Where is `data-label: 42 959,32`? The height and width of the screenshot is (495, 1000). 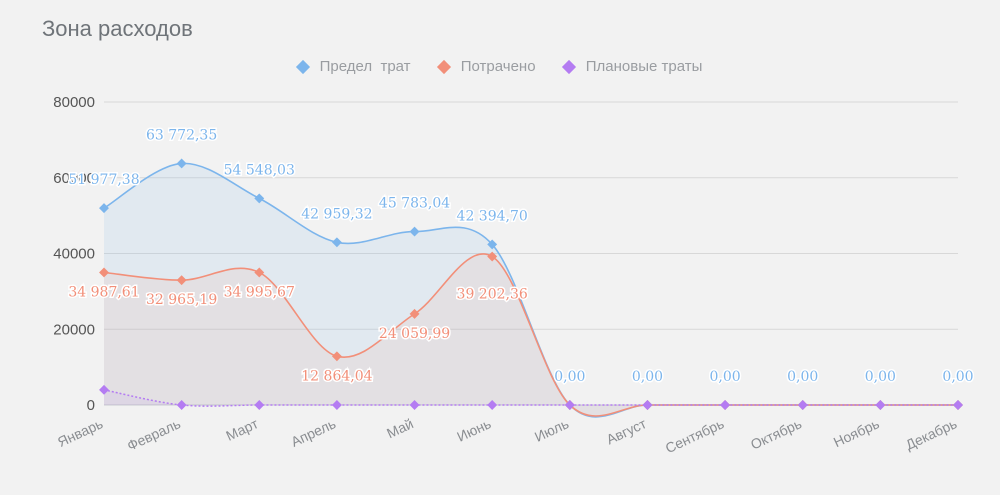 data-label: 42 959,32 is located at coordinates (336, 214).